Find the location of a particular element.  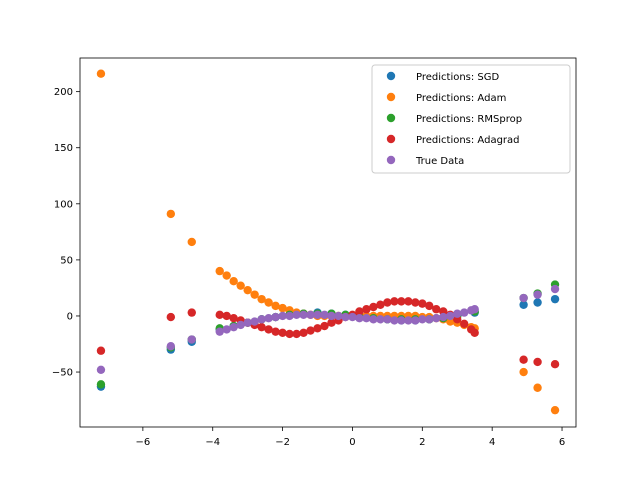

legend-label: Predictions: Adam is located at coordinates (461, 98).